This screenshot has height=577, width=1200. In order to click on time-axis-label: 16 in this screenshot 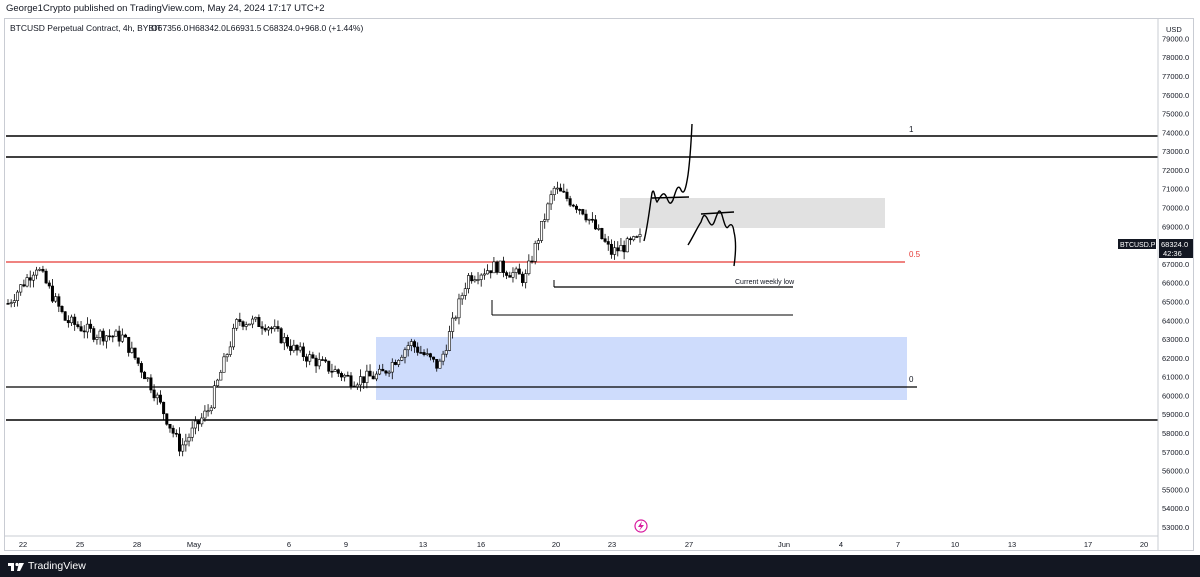, I will do `click(481, 544)`.